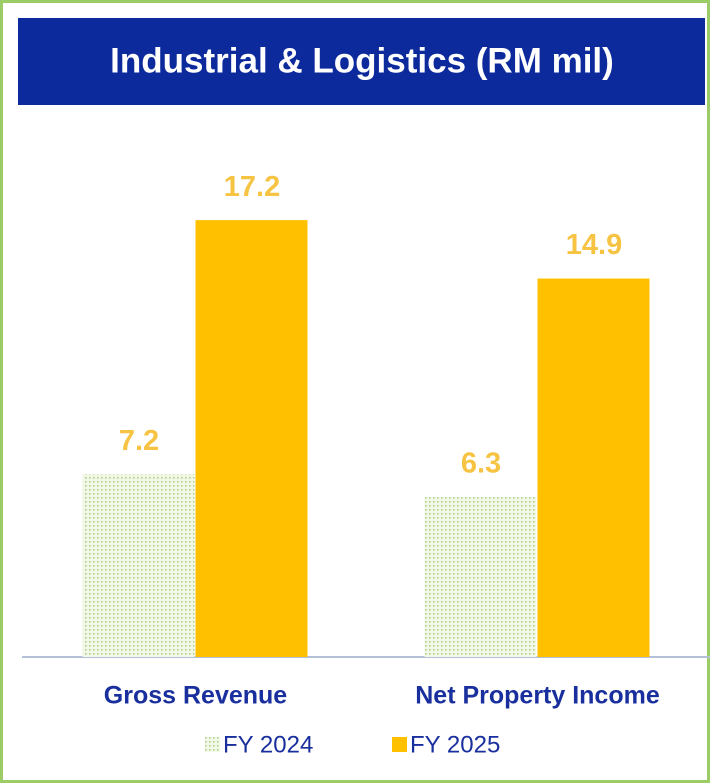  What do you see at coordinates (252, 187) in the screenshot?
I see `value-label: 17.2` at bounding box center [252, 187].